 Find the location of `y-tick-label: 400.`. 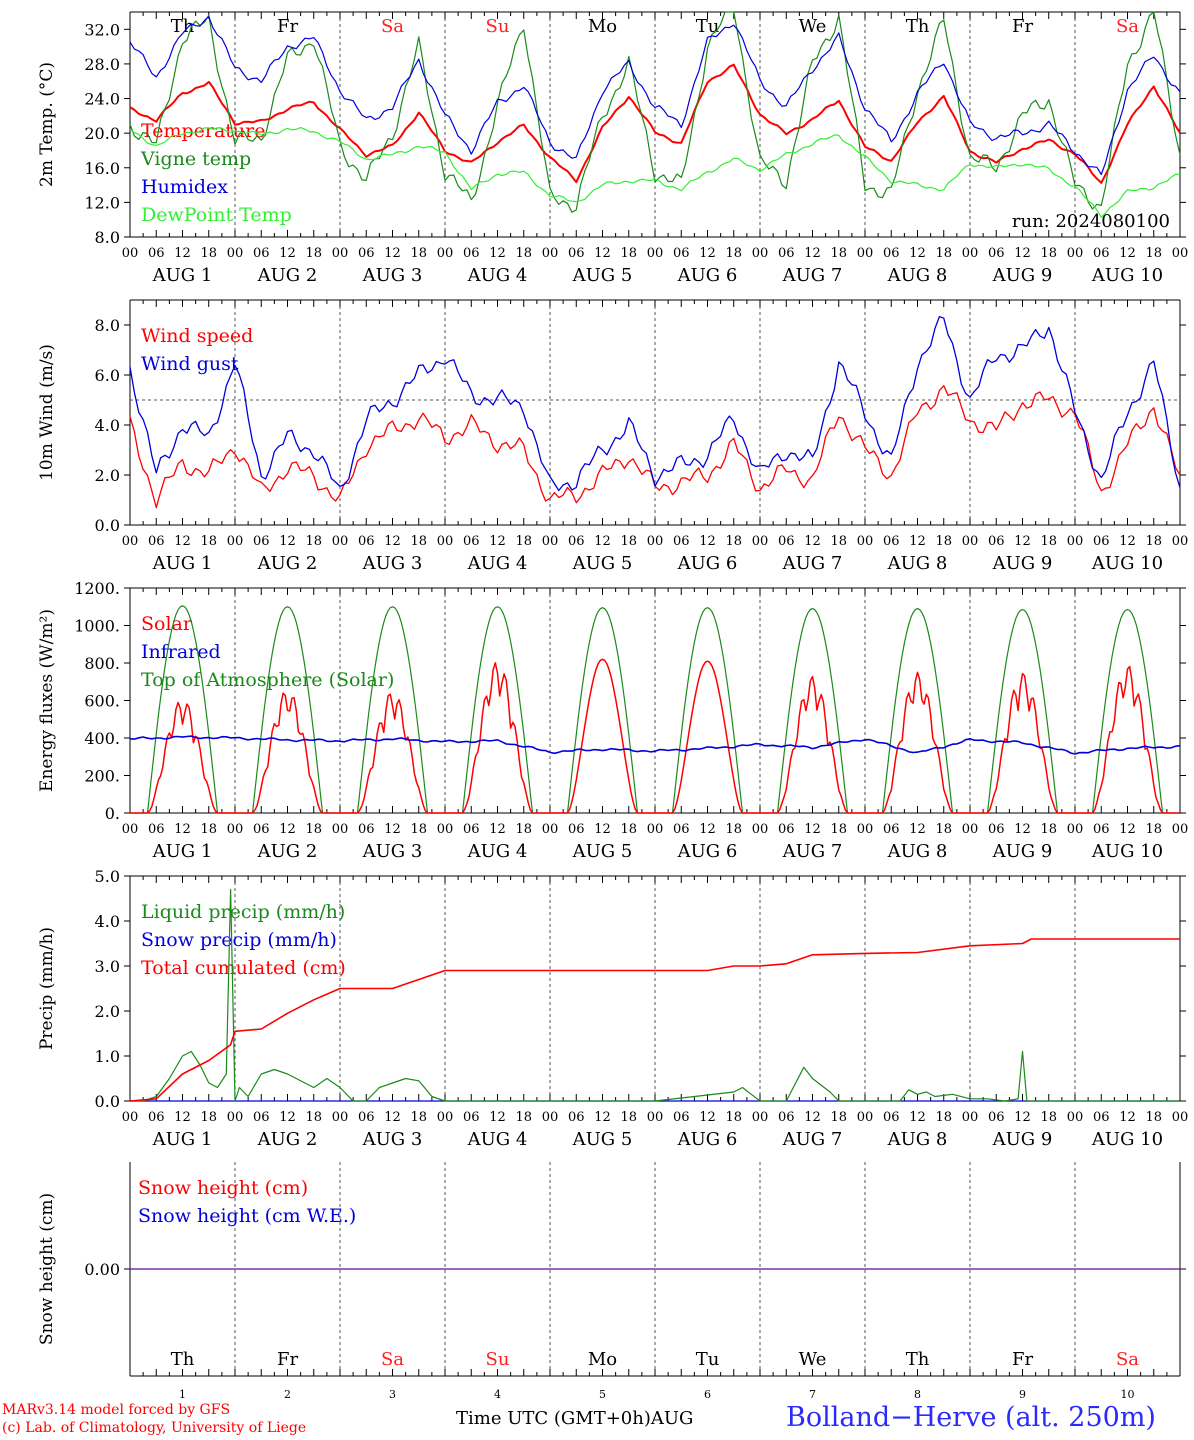

y-tick-label: 400. is located at coordinates (102, 738).